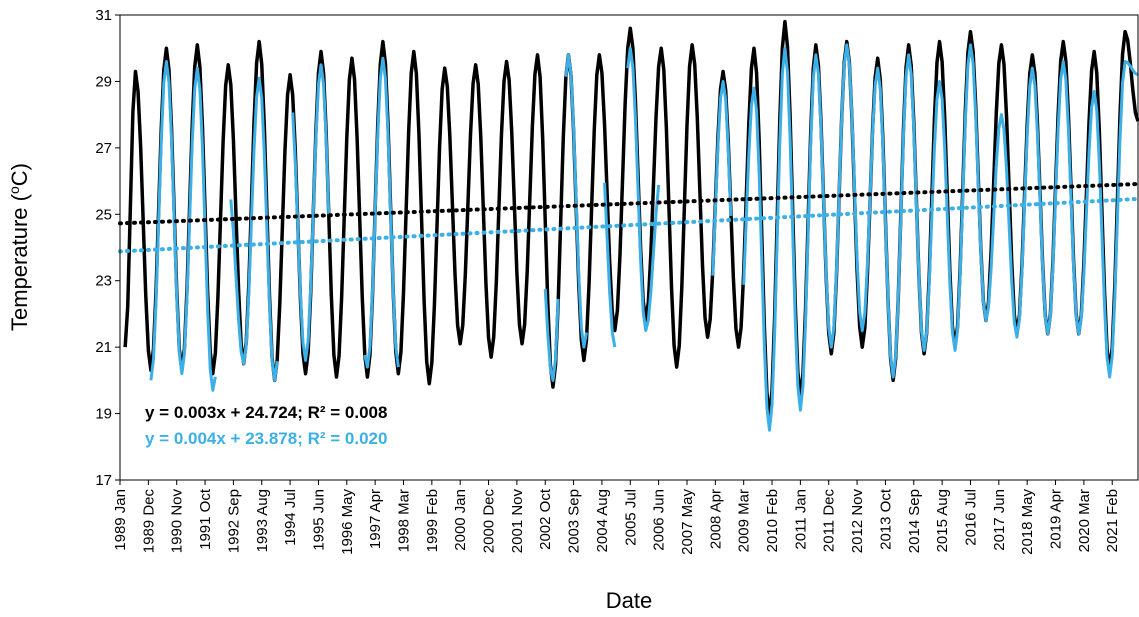 The image size is (1139, 617). Describe the element at coordinates (233, 521) in the screenshot. I see `x-tick-label-4: 1992 Sep` at that location.